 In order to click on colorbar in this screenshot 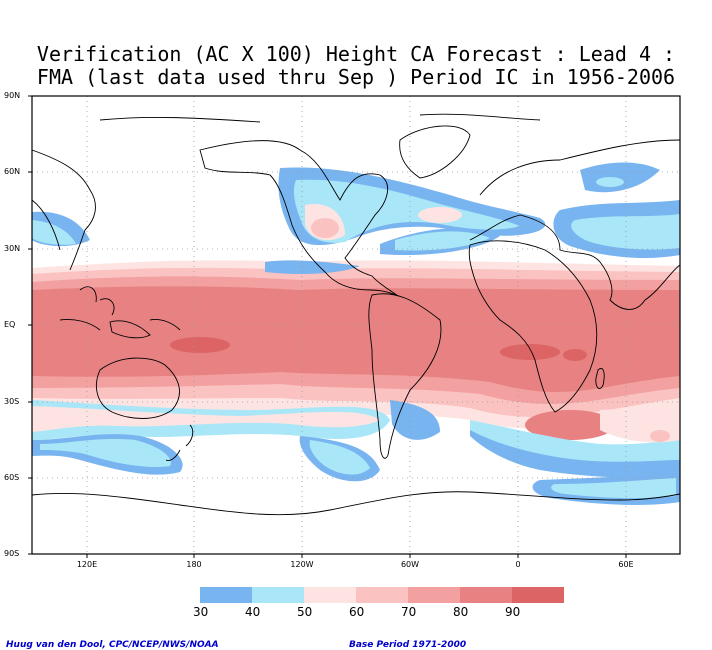, I will do `click(382, 595)`.